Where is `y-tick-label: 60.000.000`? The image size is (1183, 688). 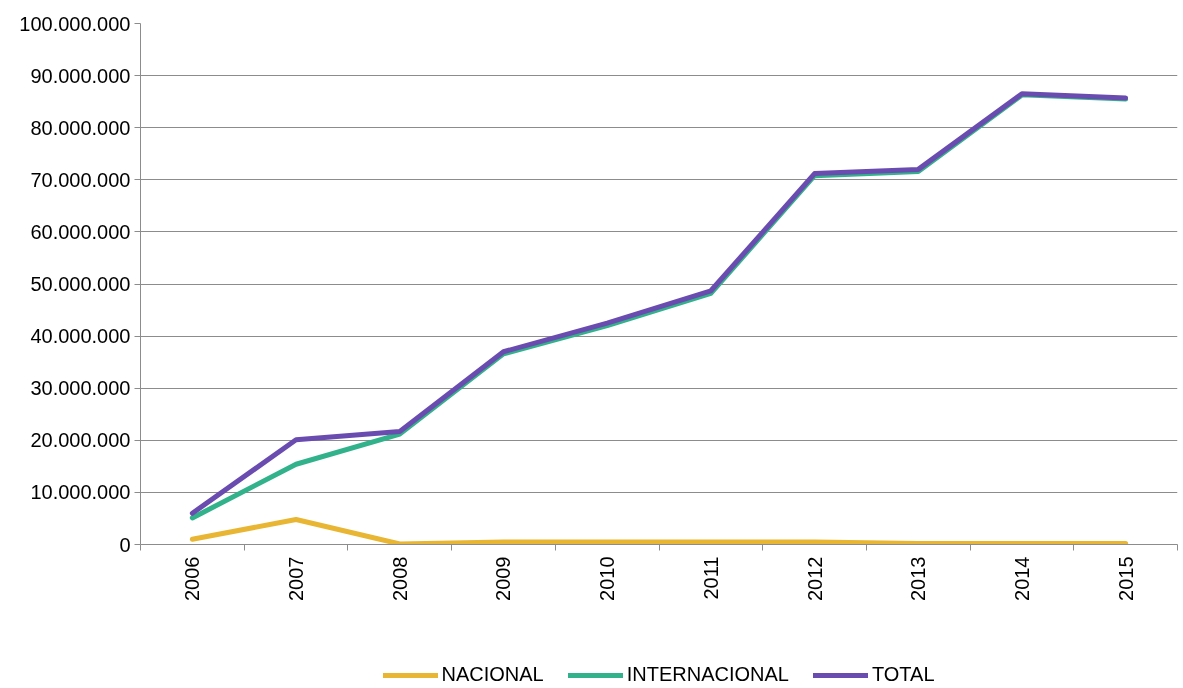
y-tick-label: 60.000.000 is located at coordinates (80, 231).